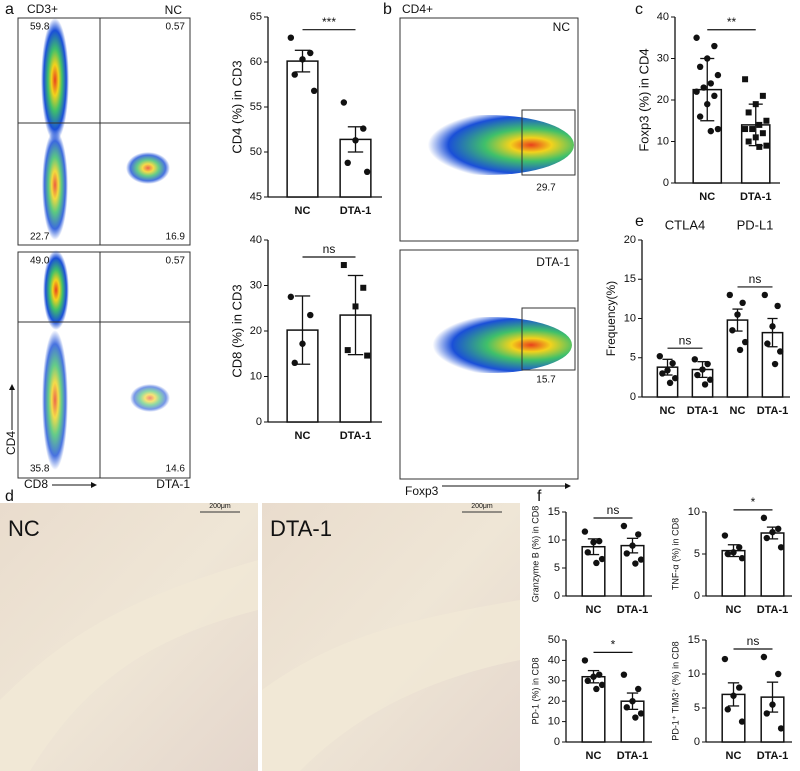 This screenshot has height=771, width=800. What do you see at coordinates (554, 660) in the screenshot?
I see `y-tick-label: 40` at bounding box center [554, 660].